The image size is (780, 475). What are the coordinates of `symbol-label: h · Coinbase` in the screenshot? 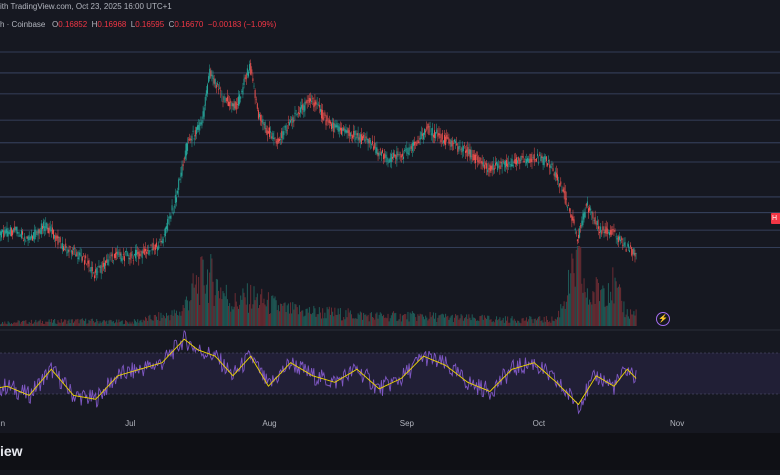 It's located at (23, 24).